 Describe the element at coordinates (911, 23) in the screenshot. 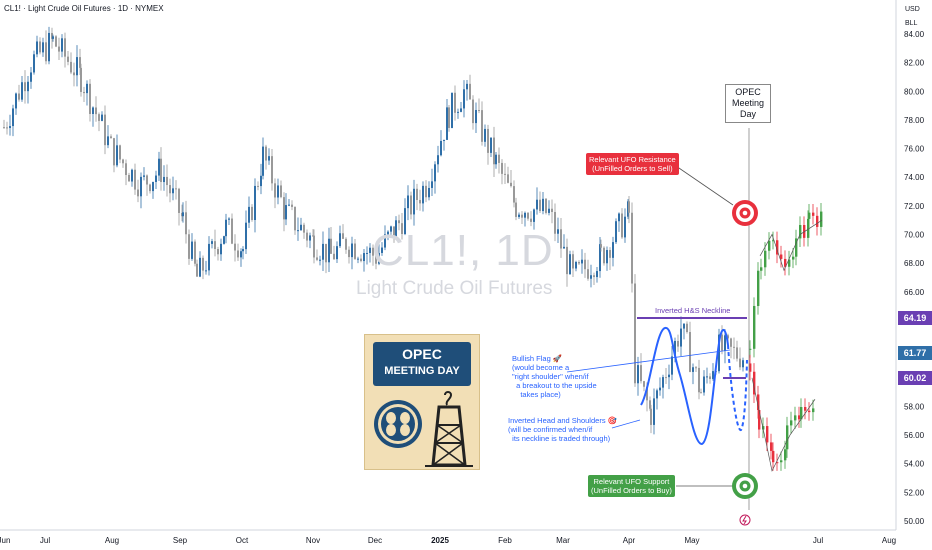

I see `unit-label: BLL` at that location.